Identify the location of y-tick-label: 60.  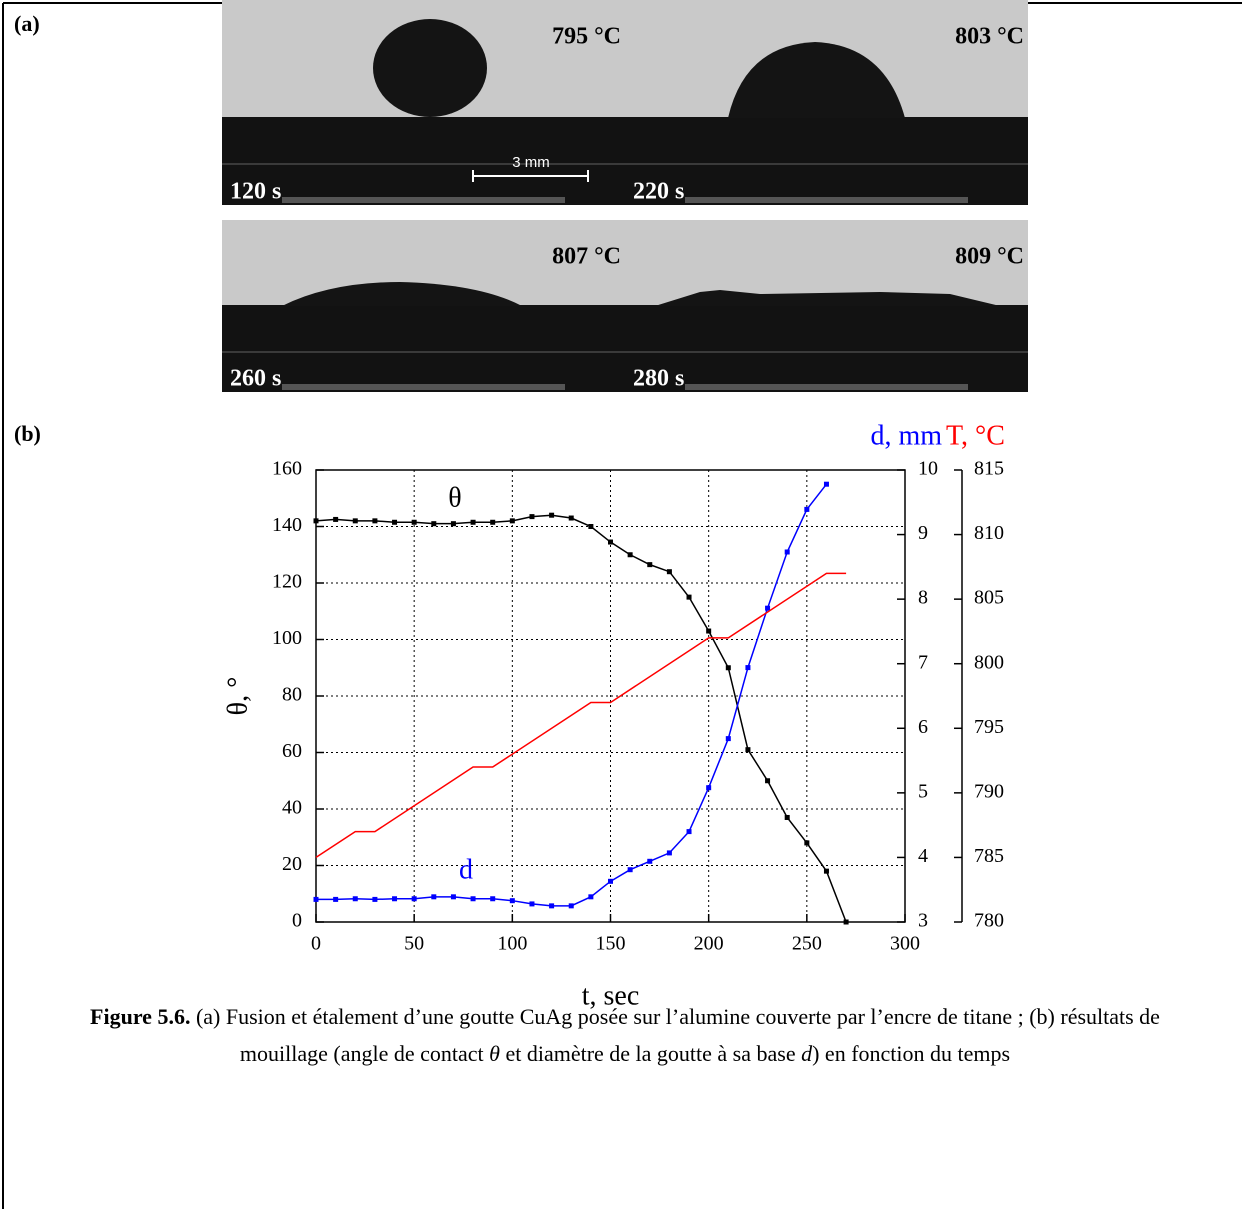
(292, 751).